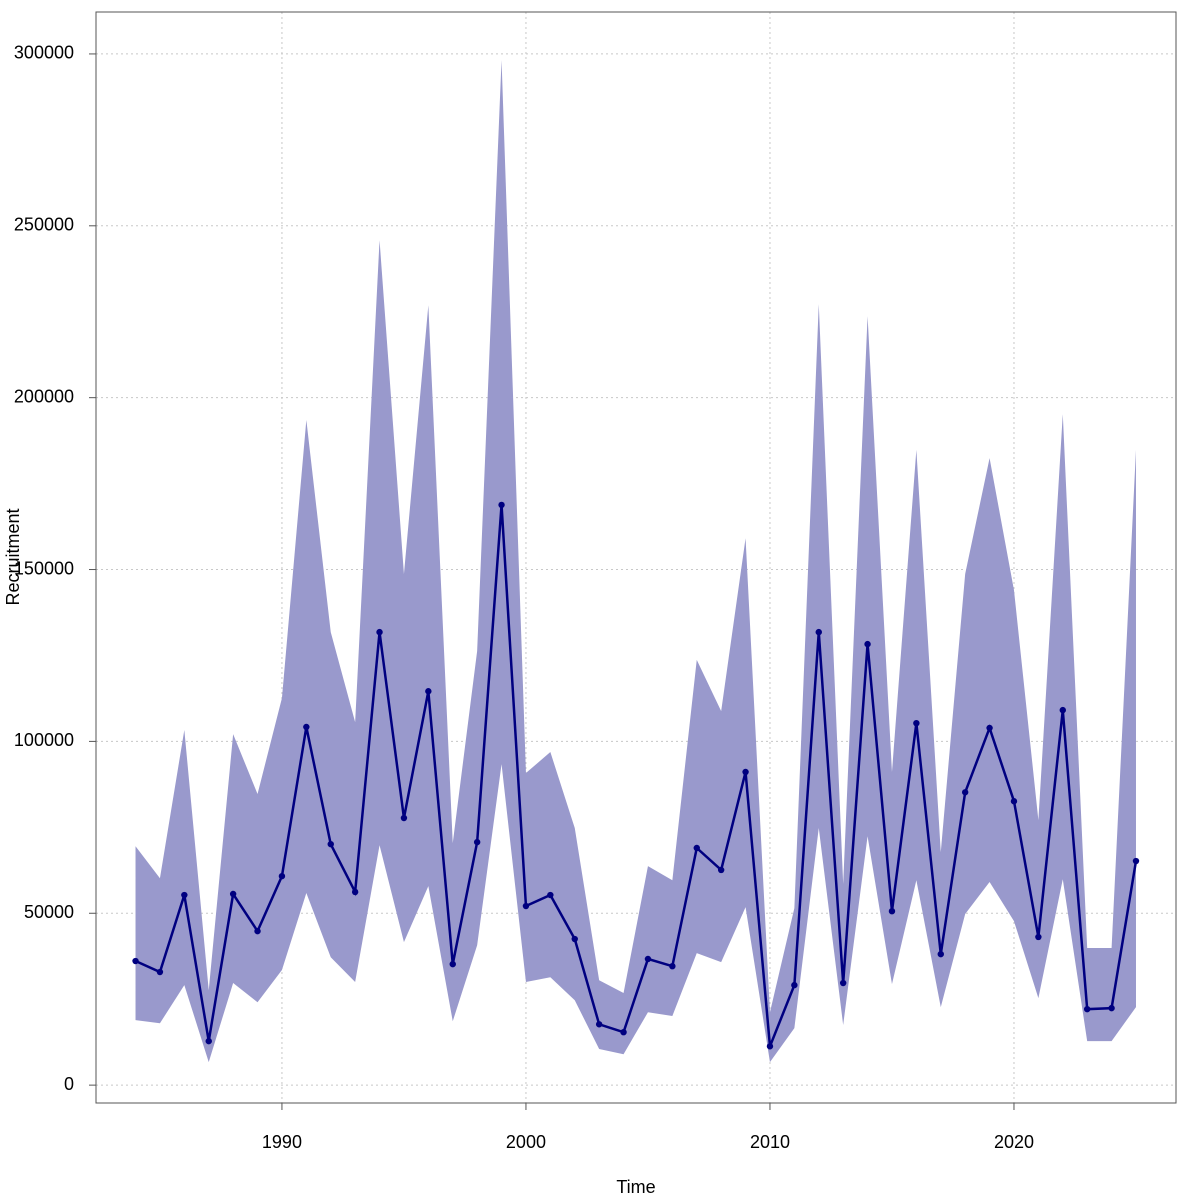 The width and height of the screenshot is (1200, 1200). Describe the element at coordinates (770, 1142) in the screenshot. I see `x-tick-label: 2010` at that location.